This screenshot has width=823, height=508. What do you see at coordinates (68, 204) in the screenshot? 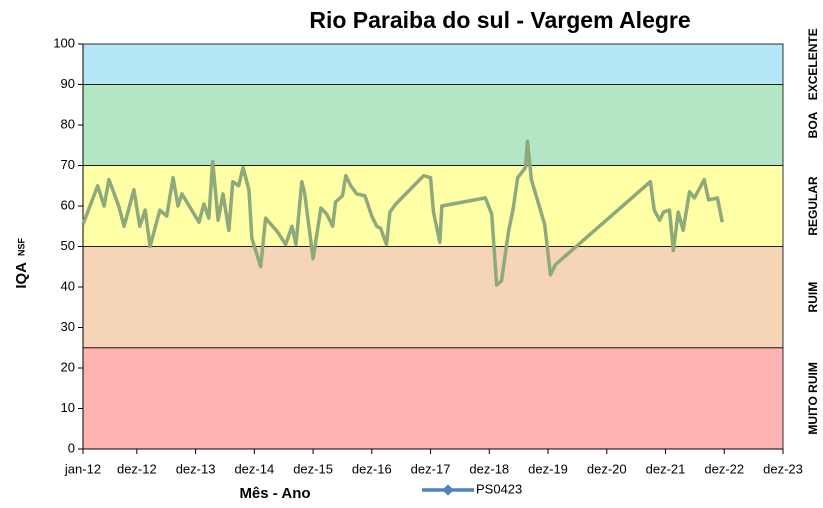
I see `y-tick-label: 60` at bounding box center [68, 204].